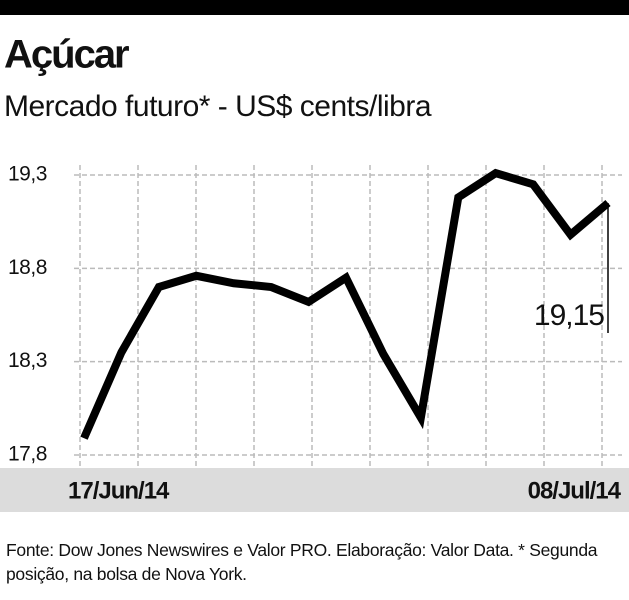  What do you see at coordinates (27, 454) in the screenshot?
I see `y-tick-label: 17,8` at bounding box center [27, 454].